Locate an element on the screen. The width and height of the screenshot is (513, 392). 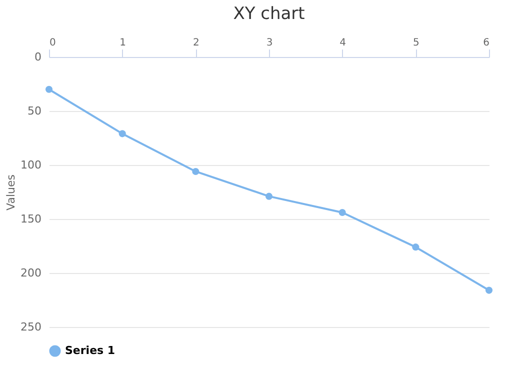
y-tick-label: 50 is located at coordinates (35, 111).